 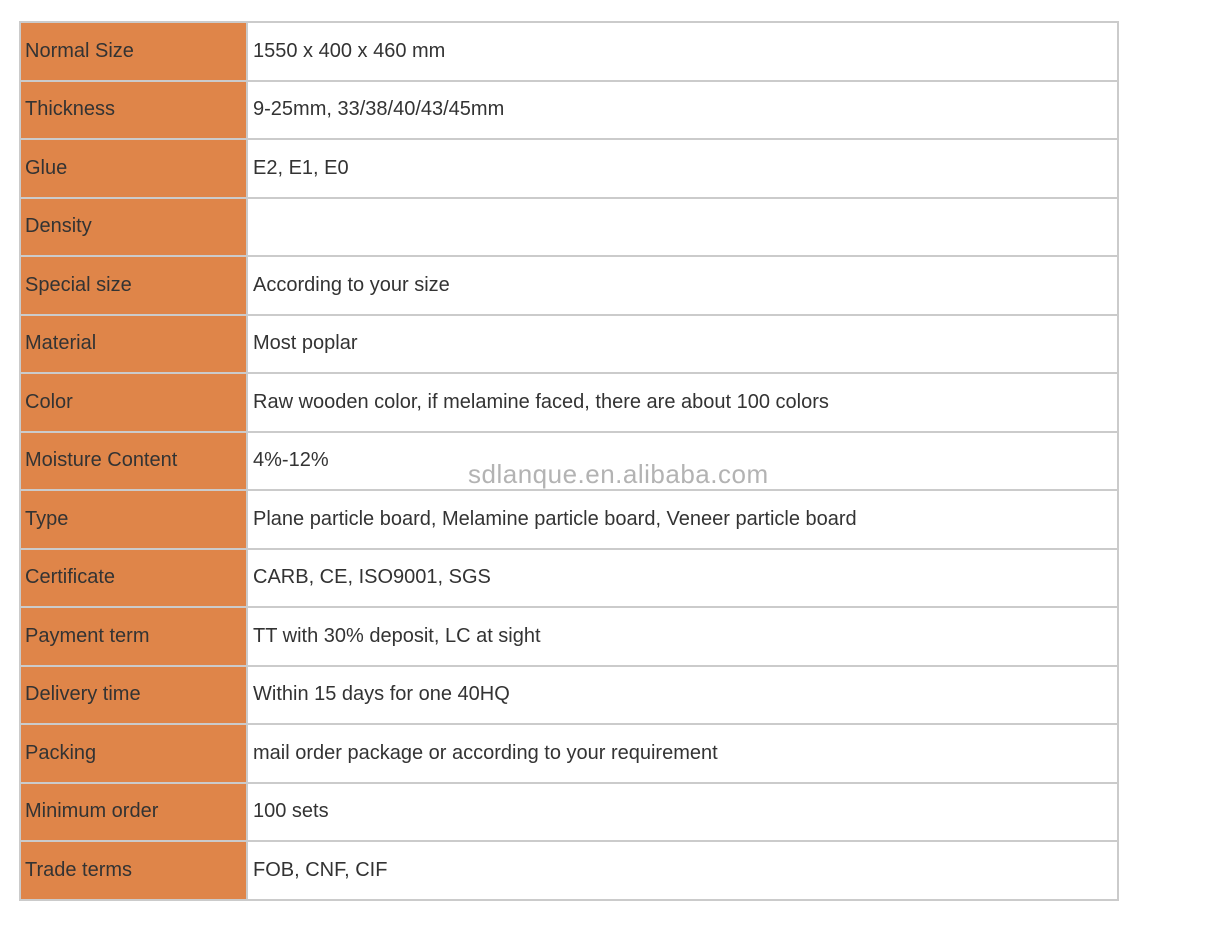 I want to click on spec-value: FOB, CNF, CIF, so click(x=682, y=870).